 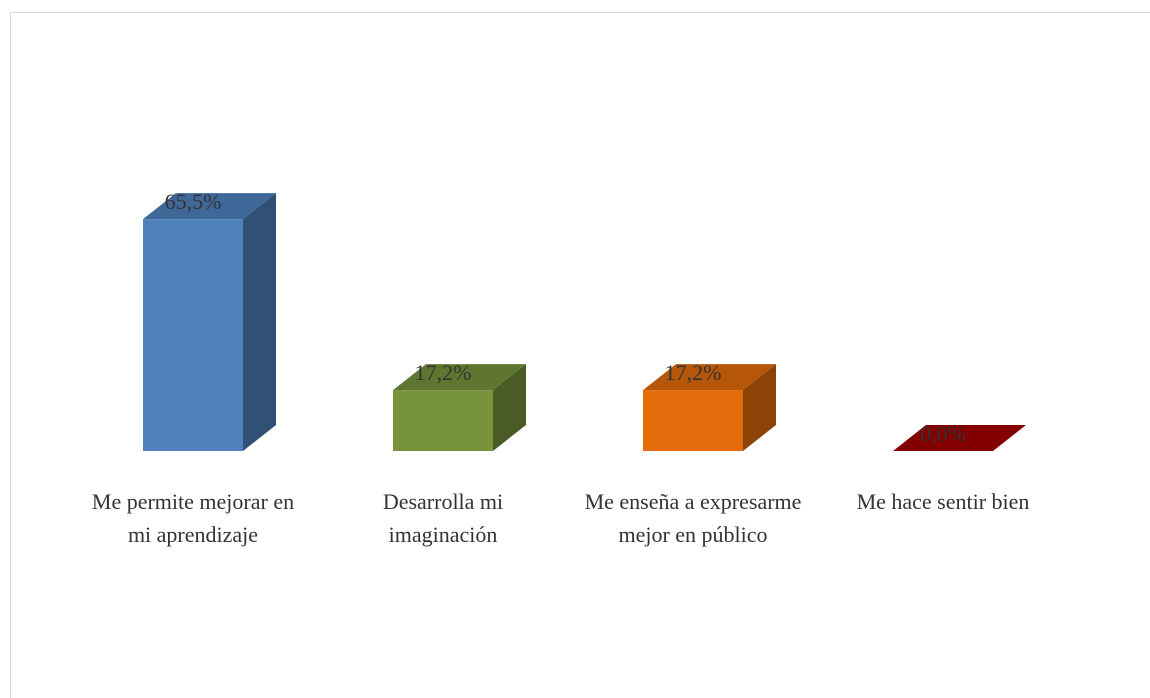 I want to click on value-label: 0,0%, so click(x=943, y=433).